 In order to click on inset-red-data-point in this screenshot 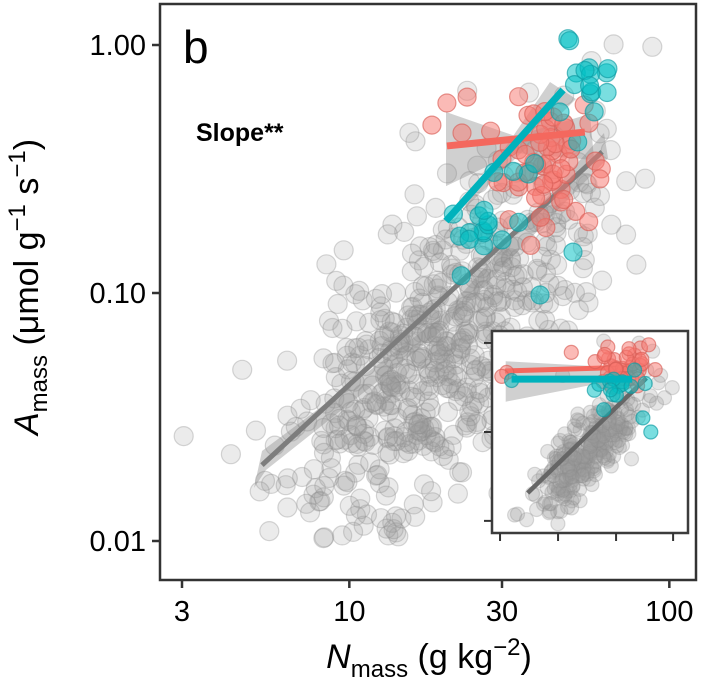, I will do `click(655, 370)`.